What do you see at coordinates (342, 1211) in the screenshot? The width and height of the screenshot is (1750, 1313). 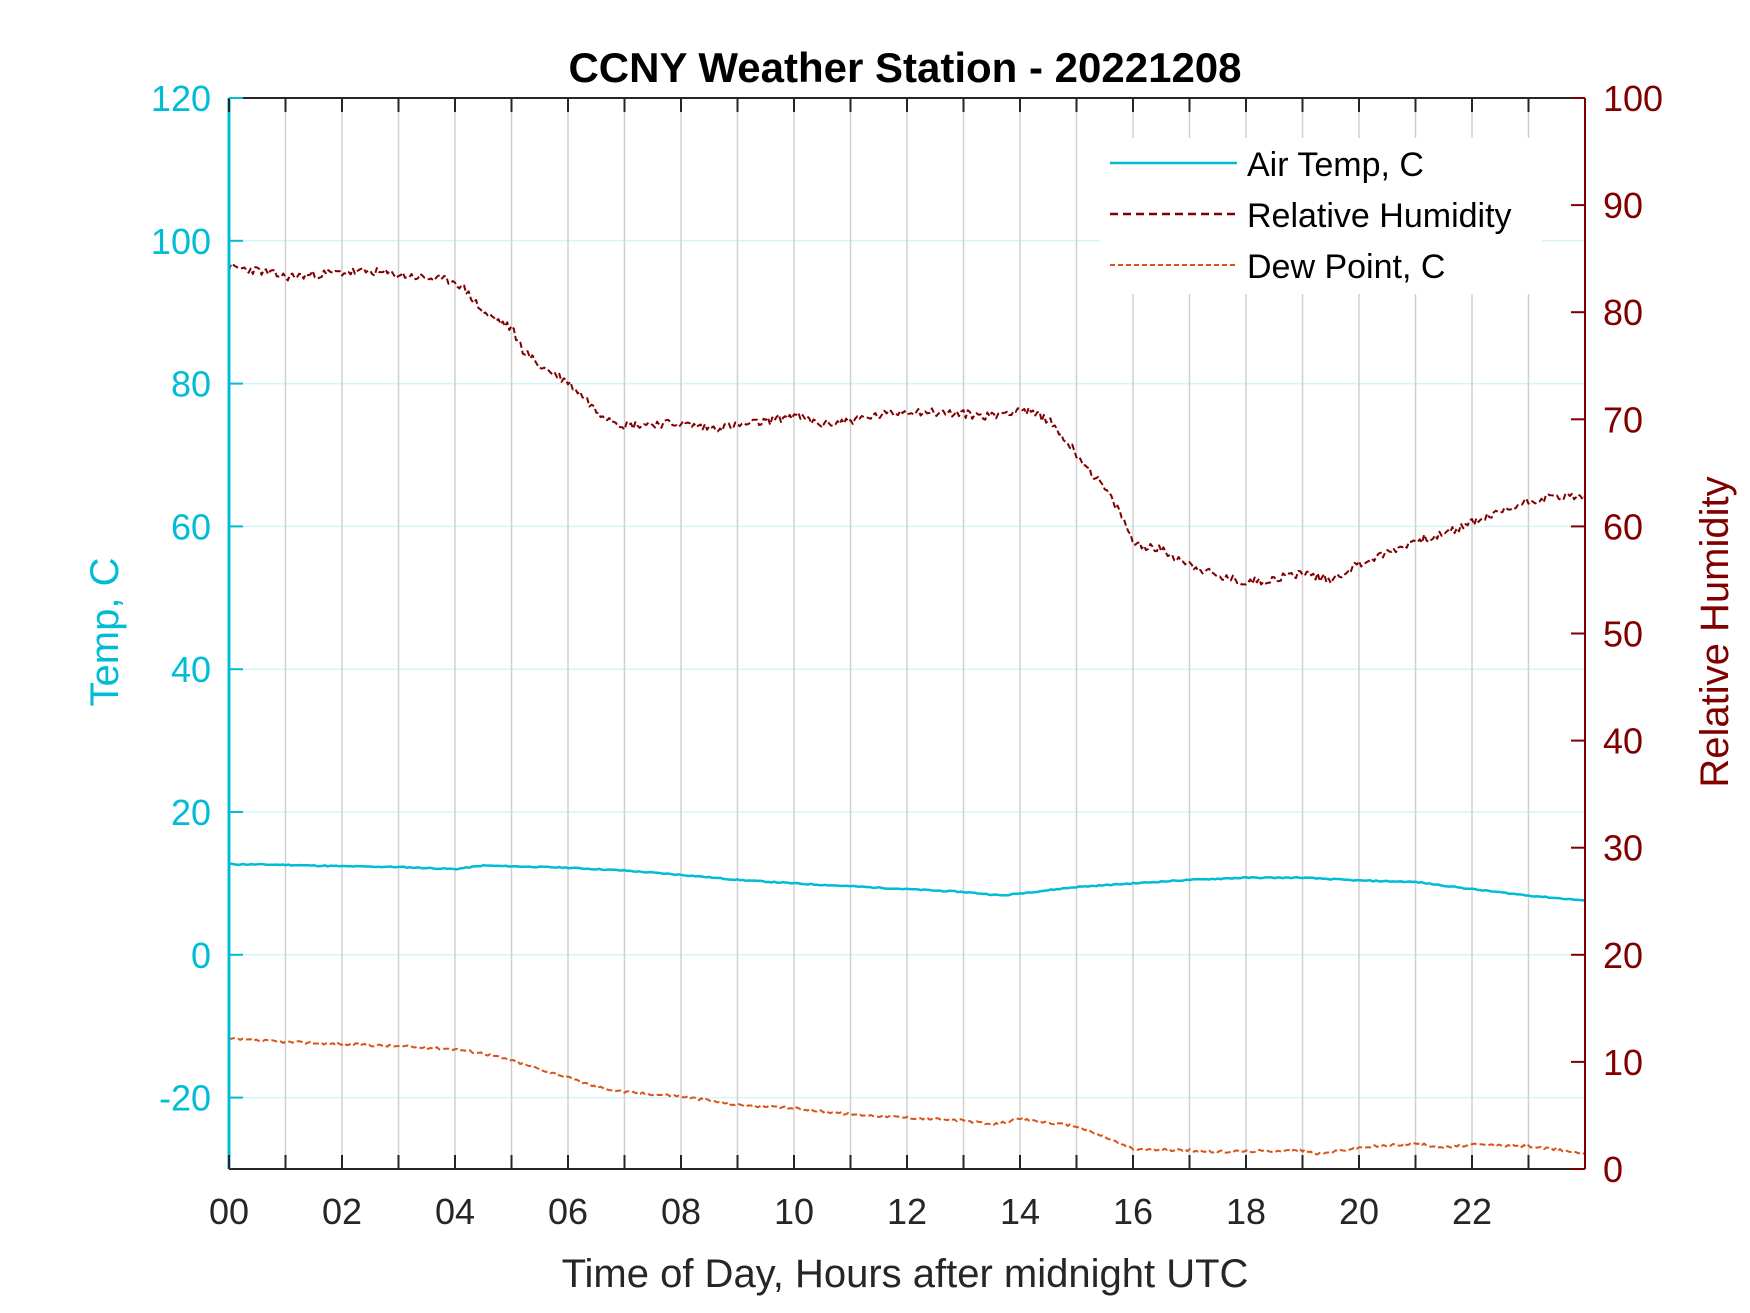 I see `x-tick-label: 02` at bounding box center [342, 1211].